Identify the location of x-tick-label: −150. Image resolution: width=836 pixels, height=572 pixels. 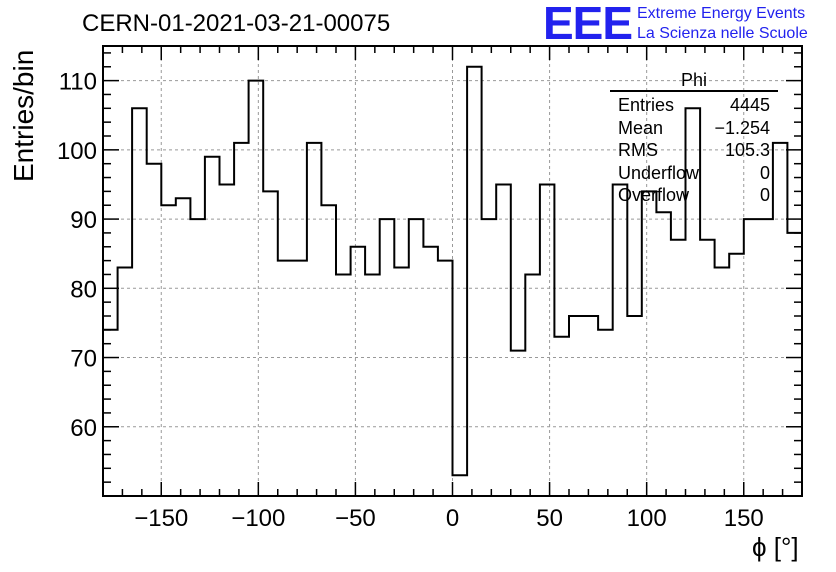
(161, 518).